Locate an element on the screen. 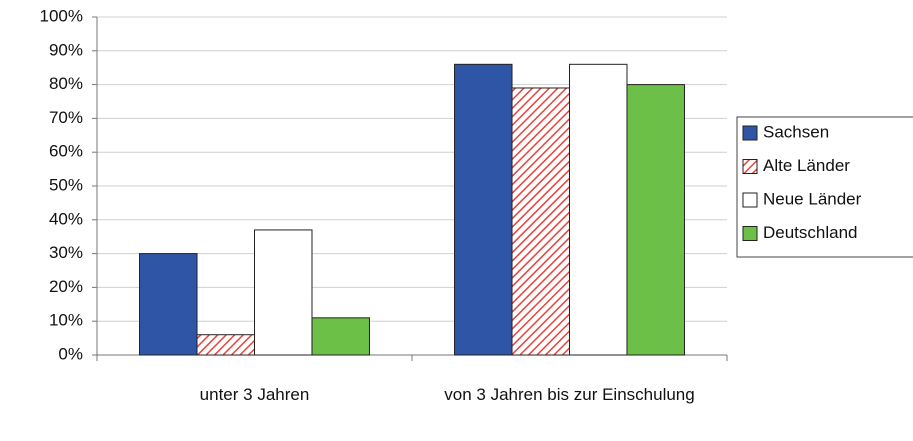 The image size is (913, 441). y-tick-label: 60% is located at coordinates (66, 151).